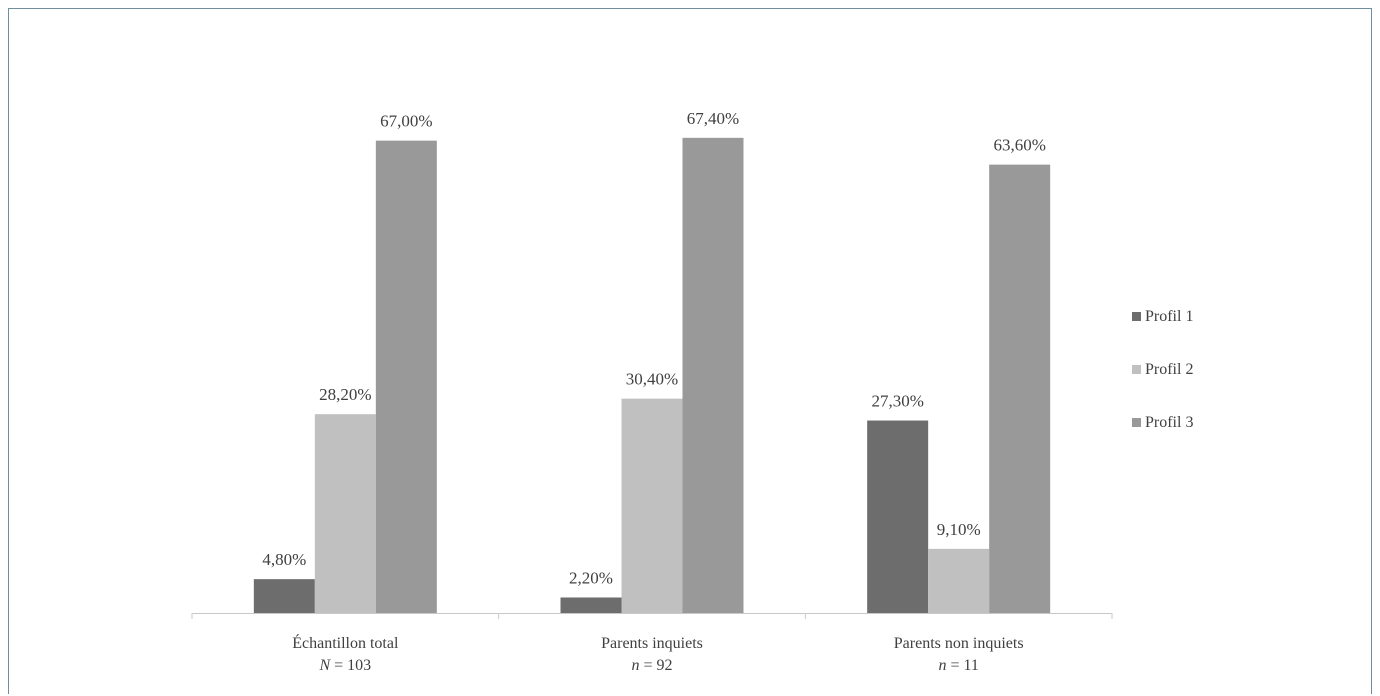 The image size is (1380, 696). I want to click on legend-label: Profil 2, so click(1169, 369).